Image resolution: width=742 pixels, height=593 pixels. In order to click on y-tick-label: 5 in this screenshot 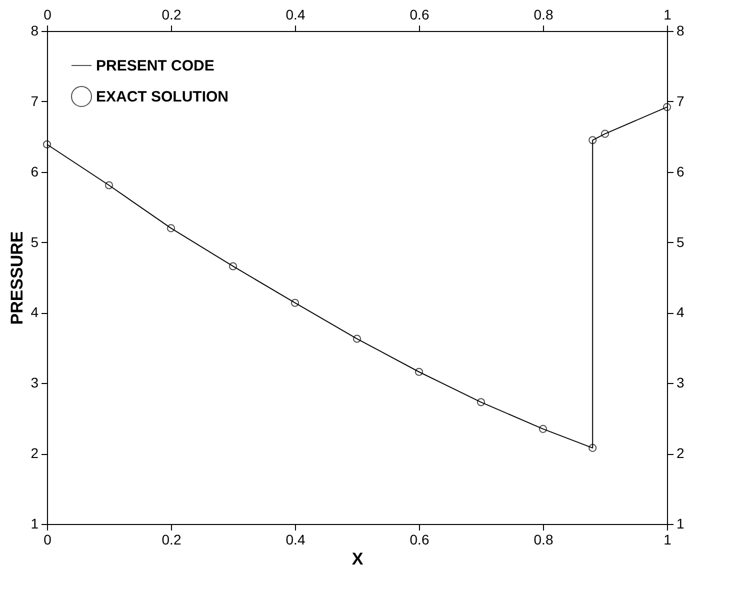, I will do `click(34, 242)`.